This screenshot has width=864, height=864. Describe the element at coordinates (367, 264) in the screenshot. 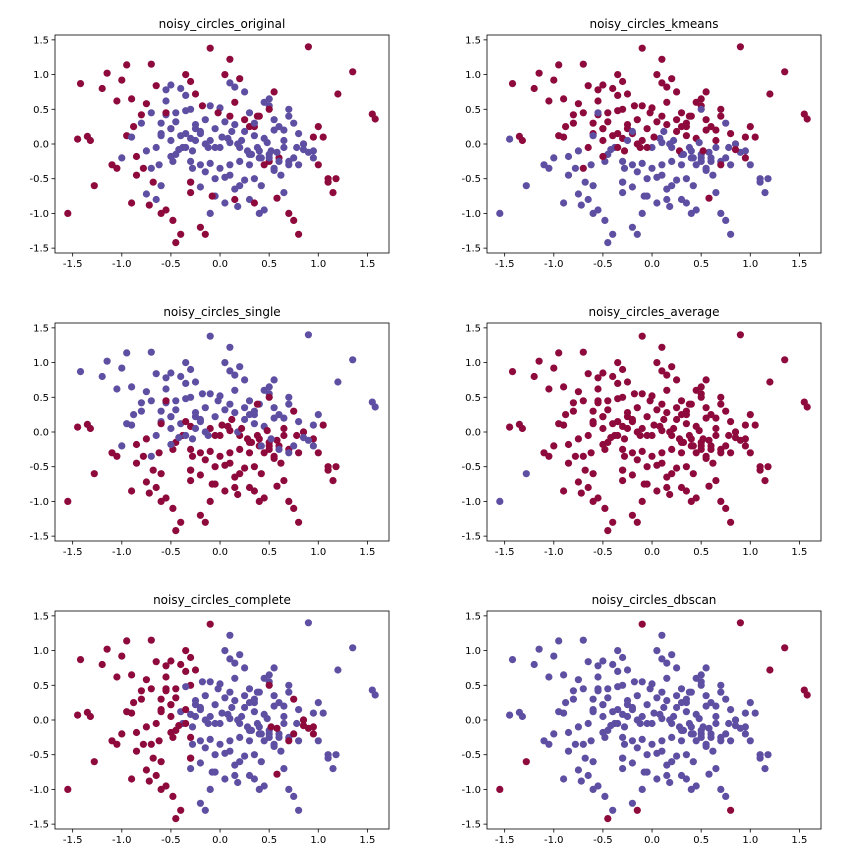

I see `x-tick-label: 1.5` at that location.